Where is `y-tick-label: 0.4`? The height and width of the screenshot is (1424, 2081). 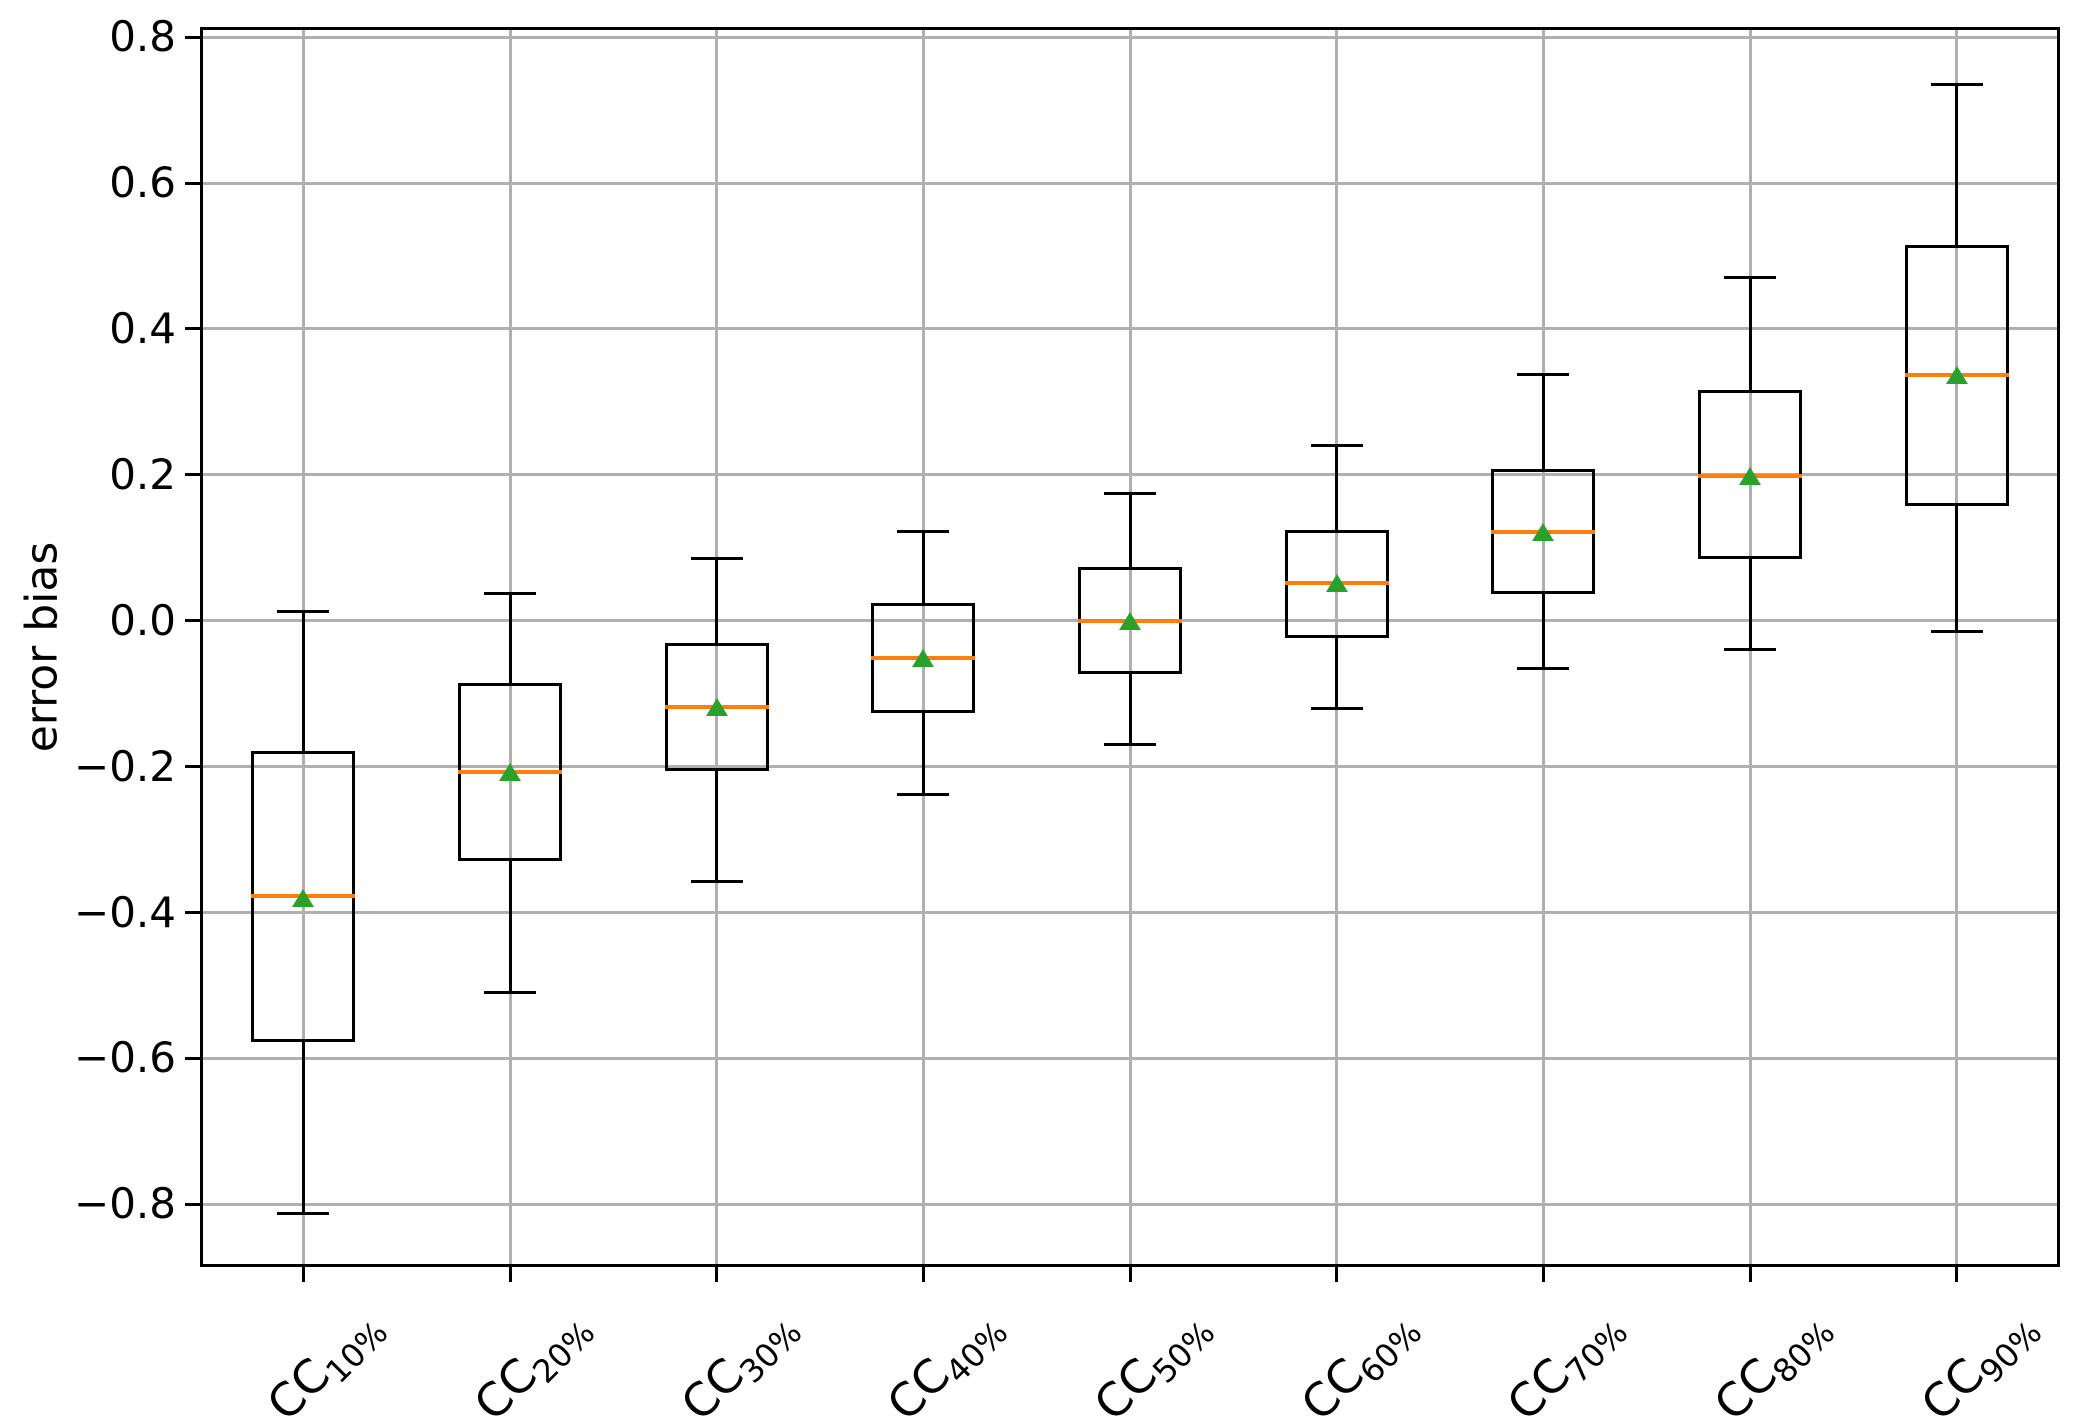
y-tick-label: 0.4 is located at coordinates (142, 328).